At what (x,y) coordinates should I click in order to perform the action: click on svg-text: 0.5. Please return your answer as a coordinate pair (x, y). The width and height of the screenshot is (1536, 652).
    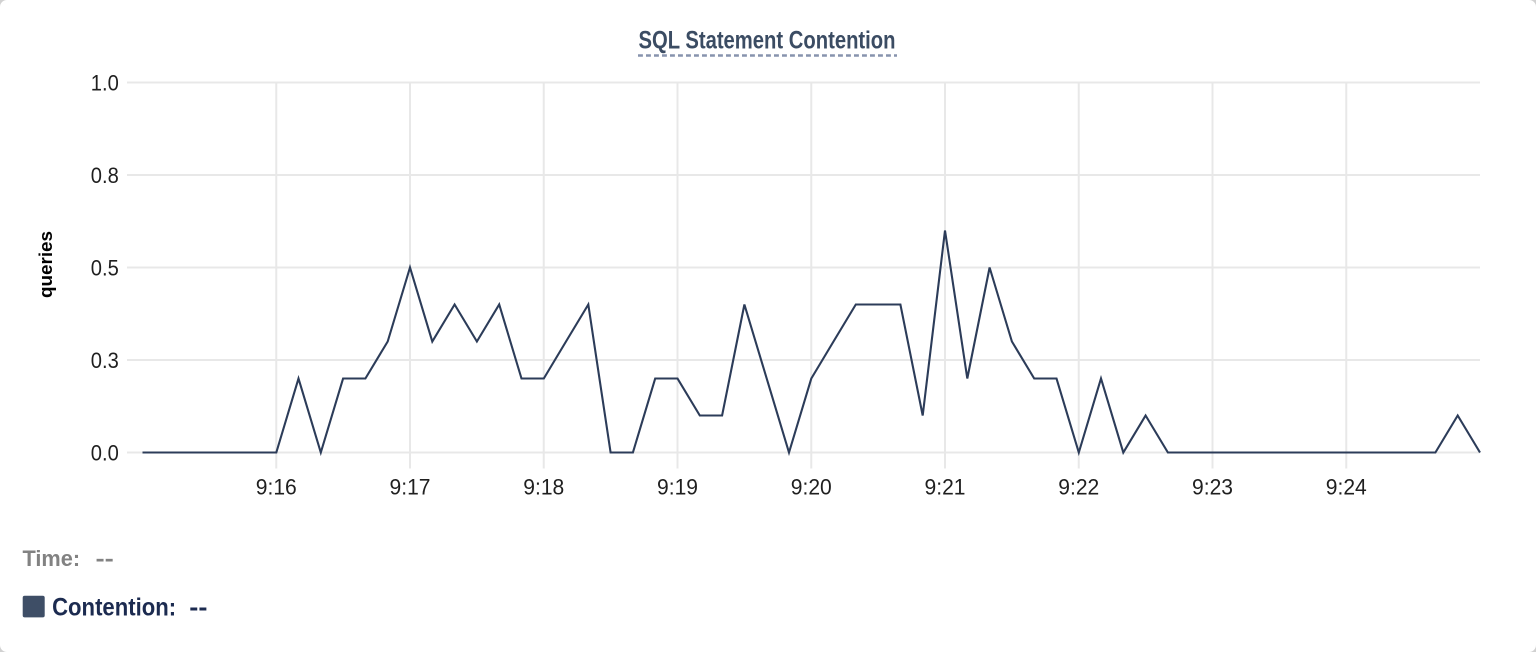
    Looking at the image, I should click on (105, 267).